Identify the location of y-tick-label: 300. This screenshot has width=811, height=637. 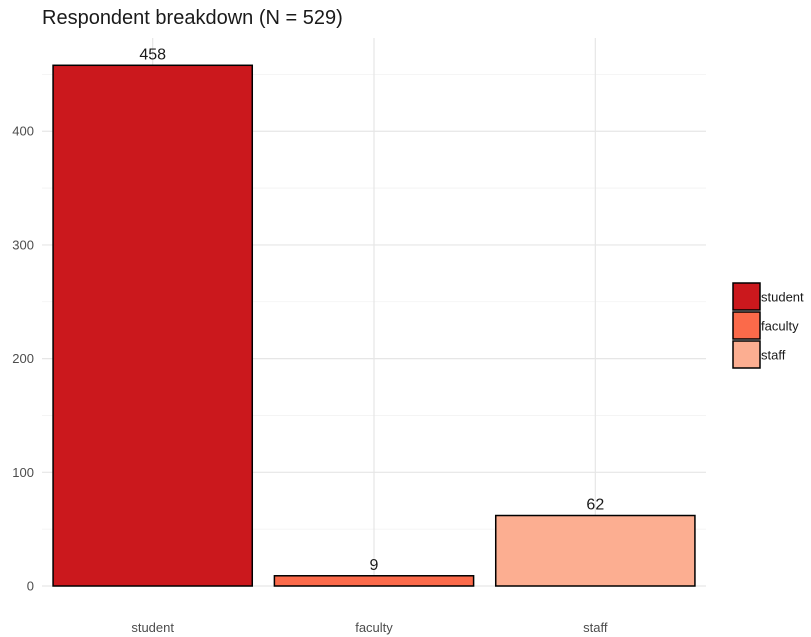
(23, 244).